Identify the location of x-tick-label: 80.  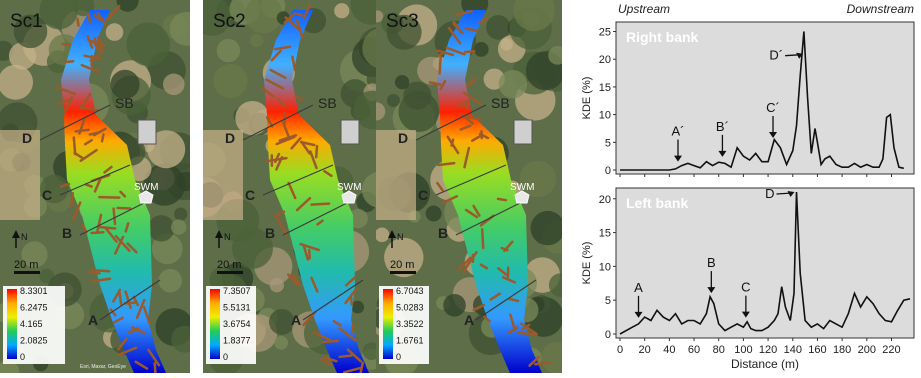
(719, 350).